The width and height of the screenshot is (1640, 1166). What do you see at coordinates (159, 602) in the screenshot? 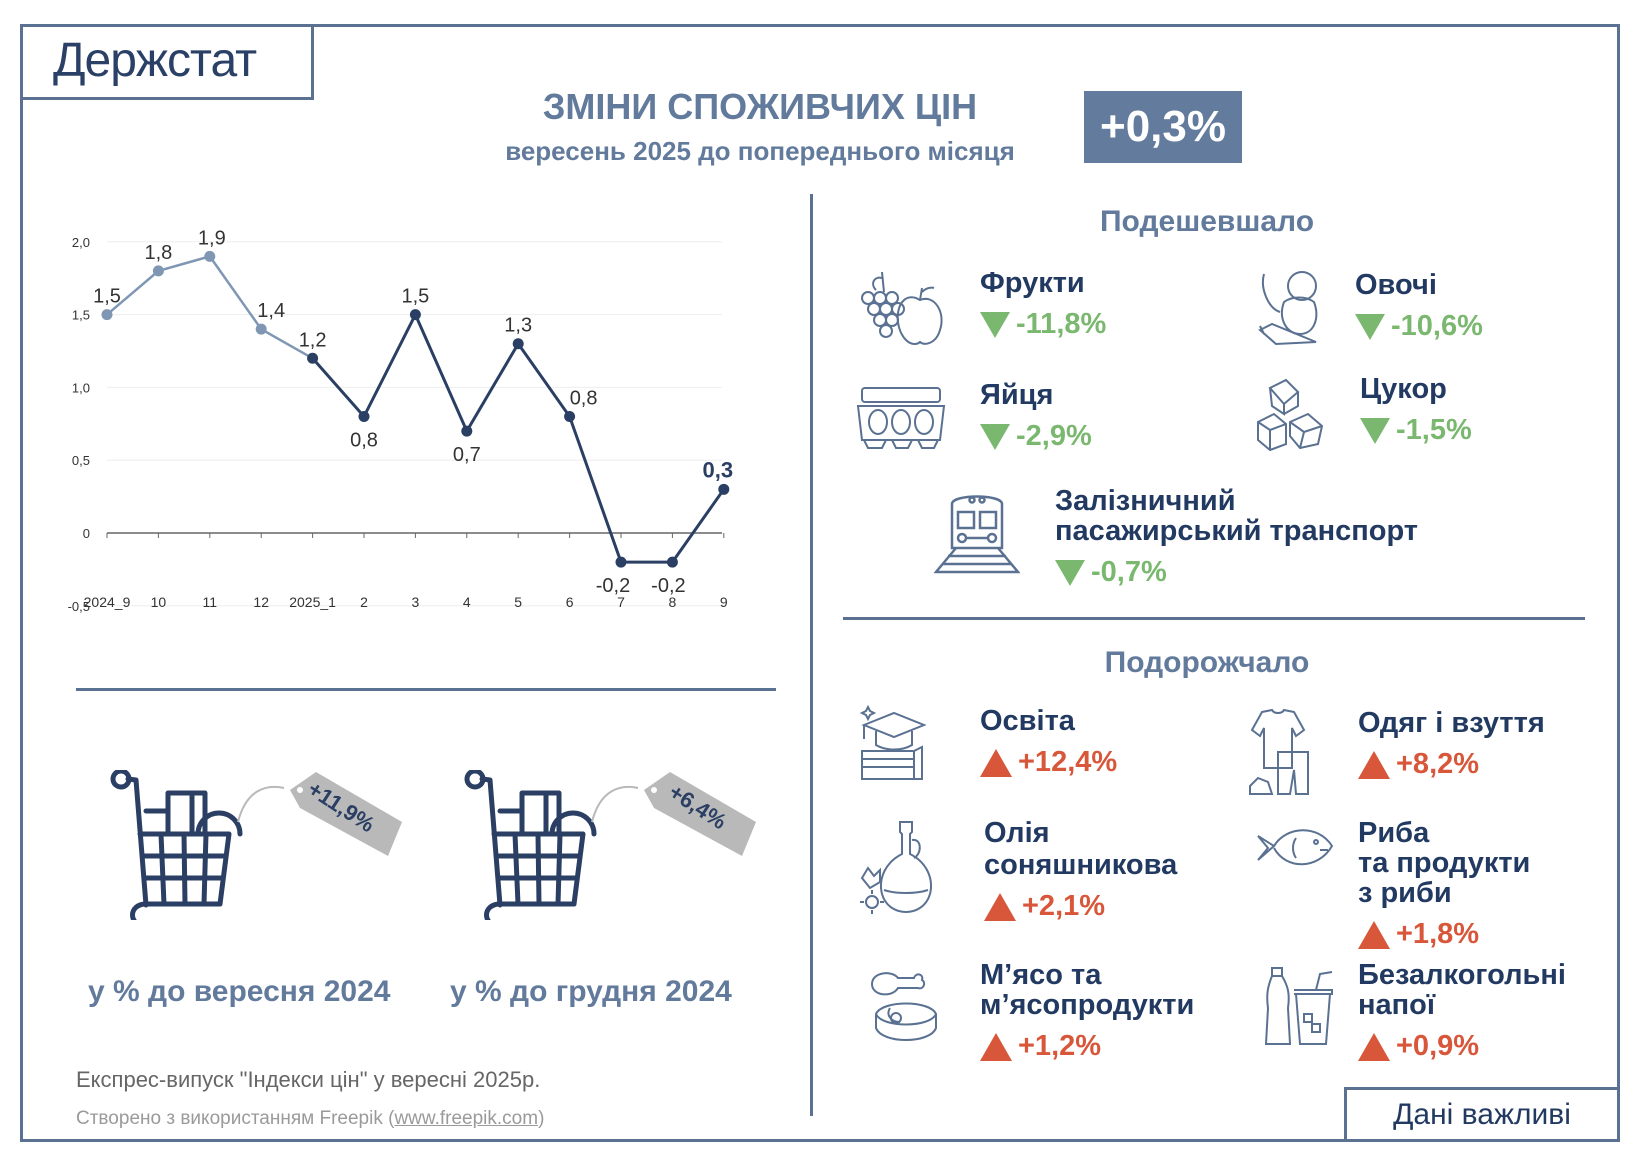
I see `x-tick-label: 10` at bounding box center [159, 602].